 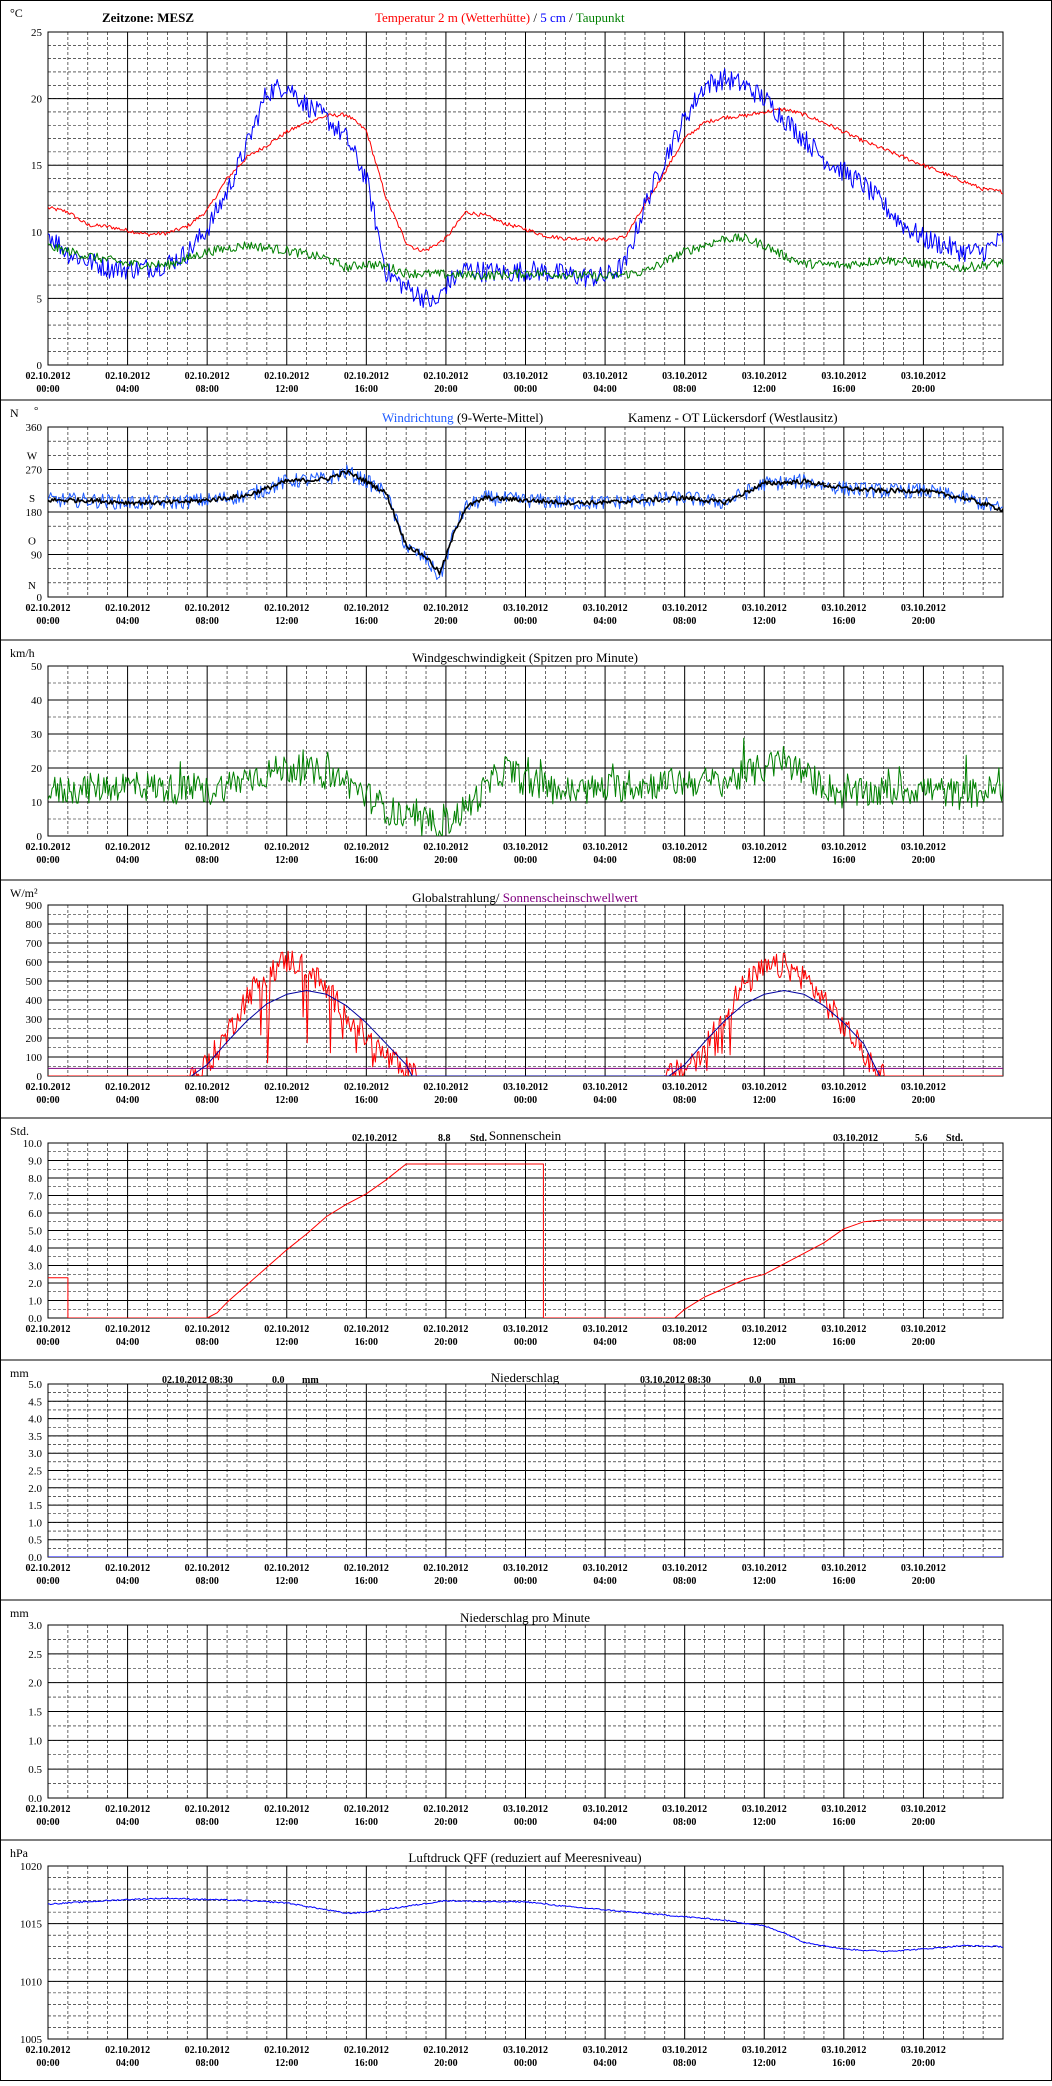 What do you see at coordinates (675, 1380) in the screenshot?
I see `daily-total-date: 03.10.2012 08:30` at bounding box center [675, 1380].